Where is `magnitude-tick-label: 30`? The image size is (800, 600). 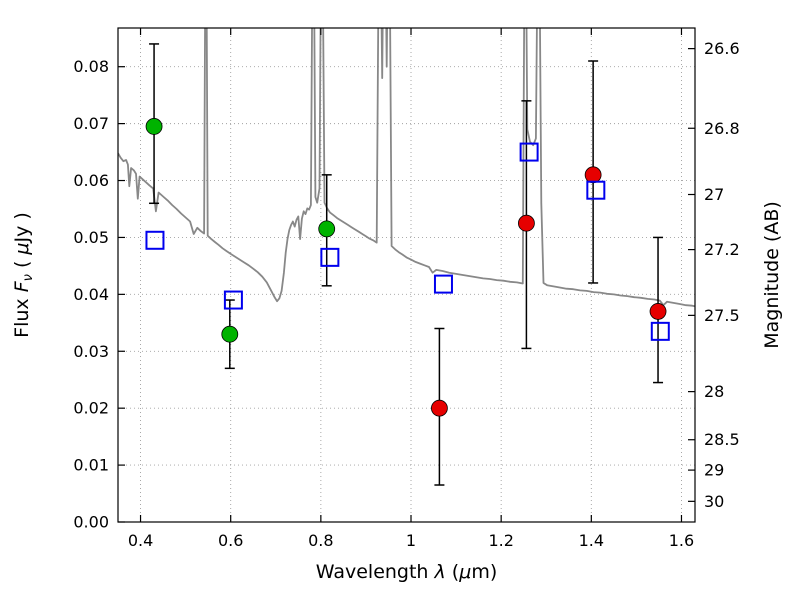
magnitude-tick-label: 30 is located at coordinates (714, 501).